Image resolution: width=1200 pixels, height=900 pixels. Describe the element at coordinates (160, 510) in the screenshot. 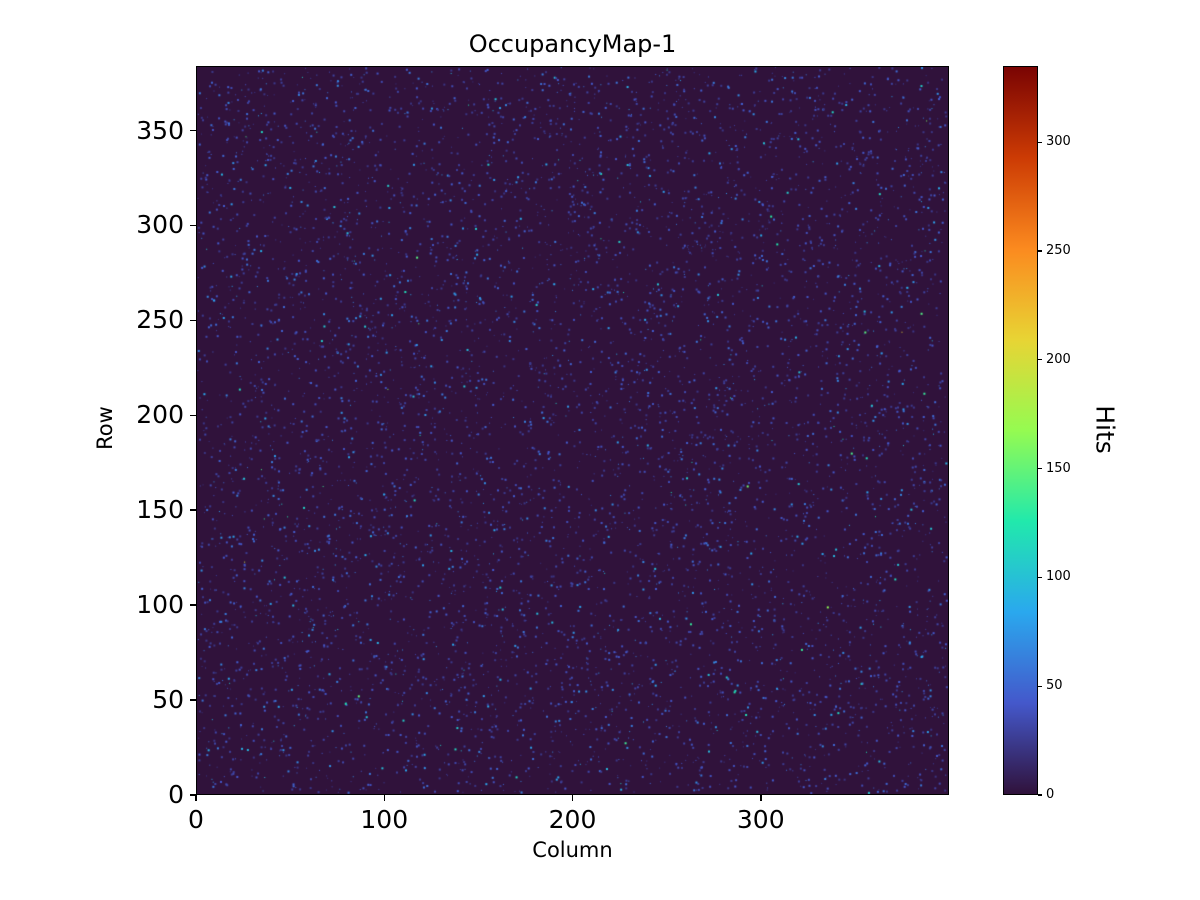

I see `y-tick-label: 150` at that location.